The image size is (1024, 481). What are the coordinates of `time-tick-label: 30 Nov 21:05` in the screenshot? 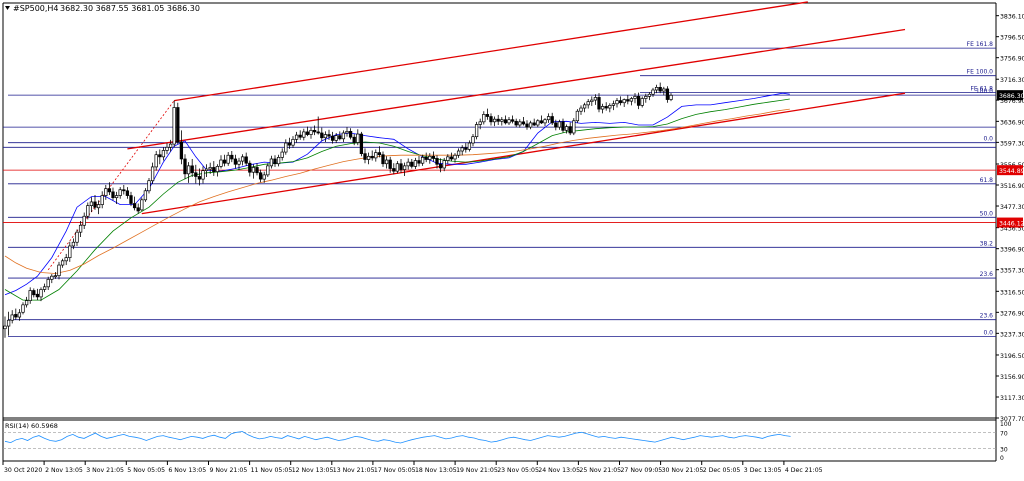 It's located at (683, 470).